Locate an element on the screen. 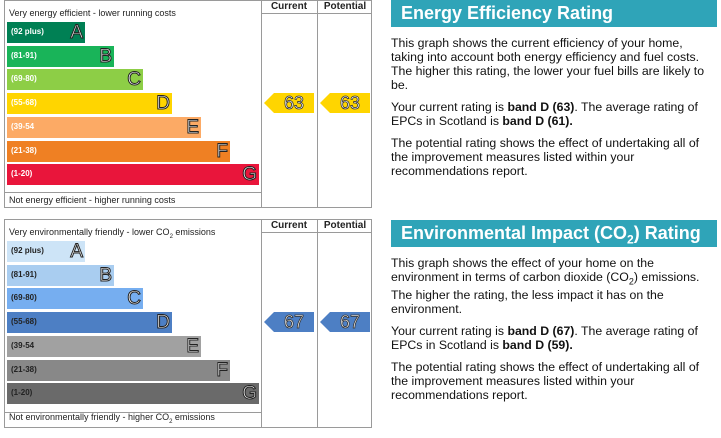 This screenshot has height=438, width=721. potential-rating-arrow: 67 is located at coordinates (345, 322).